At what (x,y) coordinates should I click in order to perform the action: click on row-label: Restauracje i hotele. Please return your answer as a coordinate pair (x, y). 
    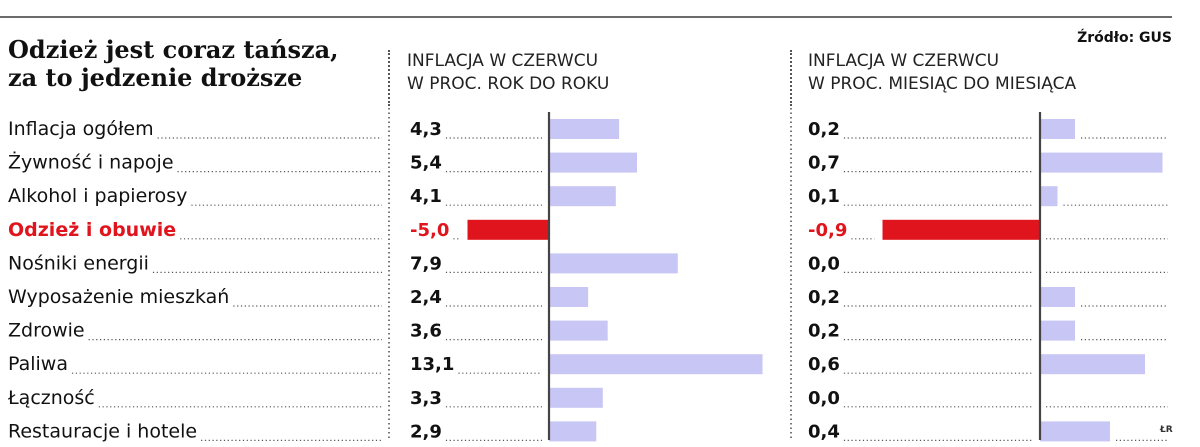
    Looking at the image, I should click on (102, 431).